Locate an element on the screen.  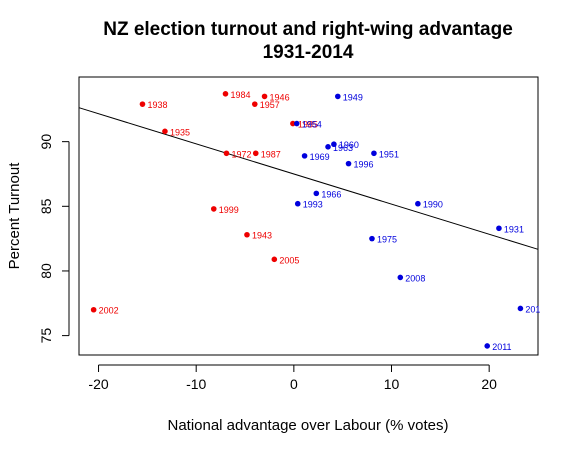
point-label: 1975 is located at coordinates (387, 240).